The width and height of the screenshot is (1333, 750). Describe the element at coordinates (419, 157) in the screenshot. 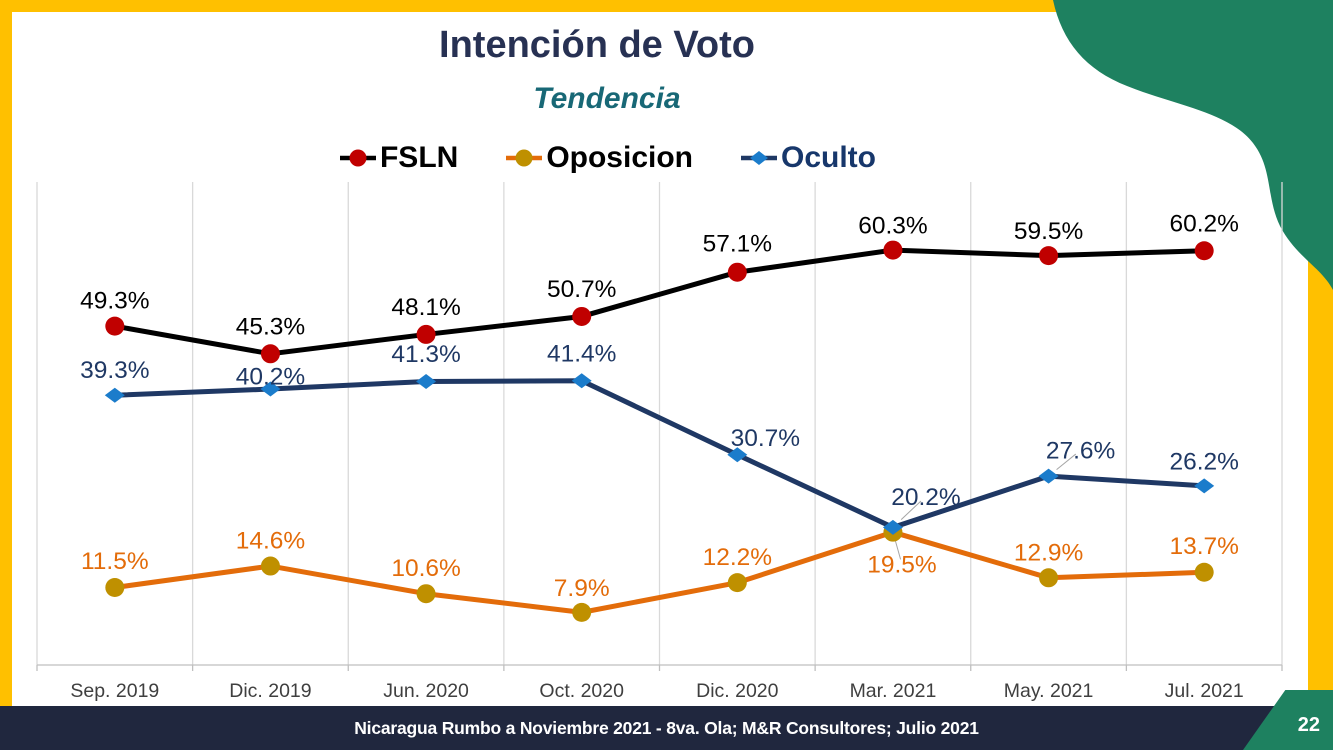

I see `legend-label-fsln: FSLN` at that location.